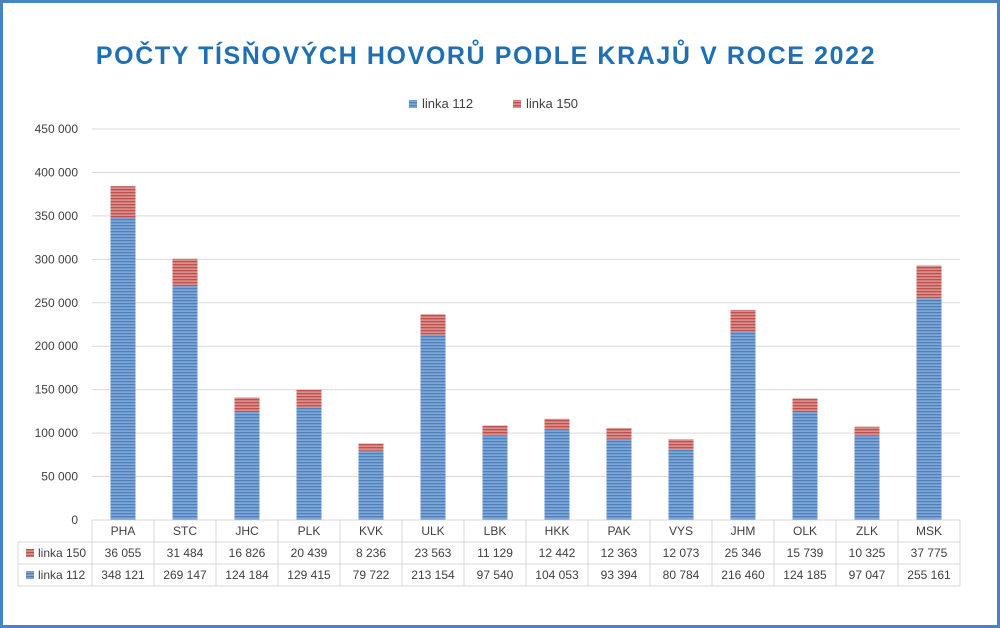  Describe the element at coordinates (681, 575) in the screenshot. I see `table-cell-linka-112: 80 784` at that location.